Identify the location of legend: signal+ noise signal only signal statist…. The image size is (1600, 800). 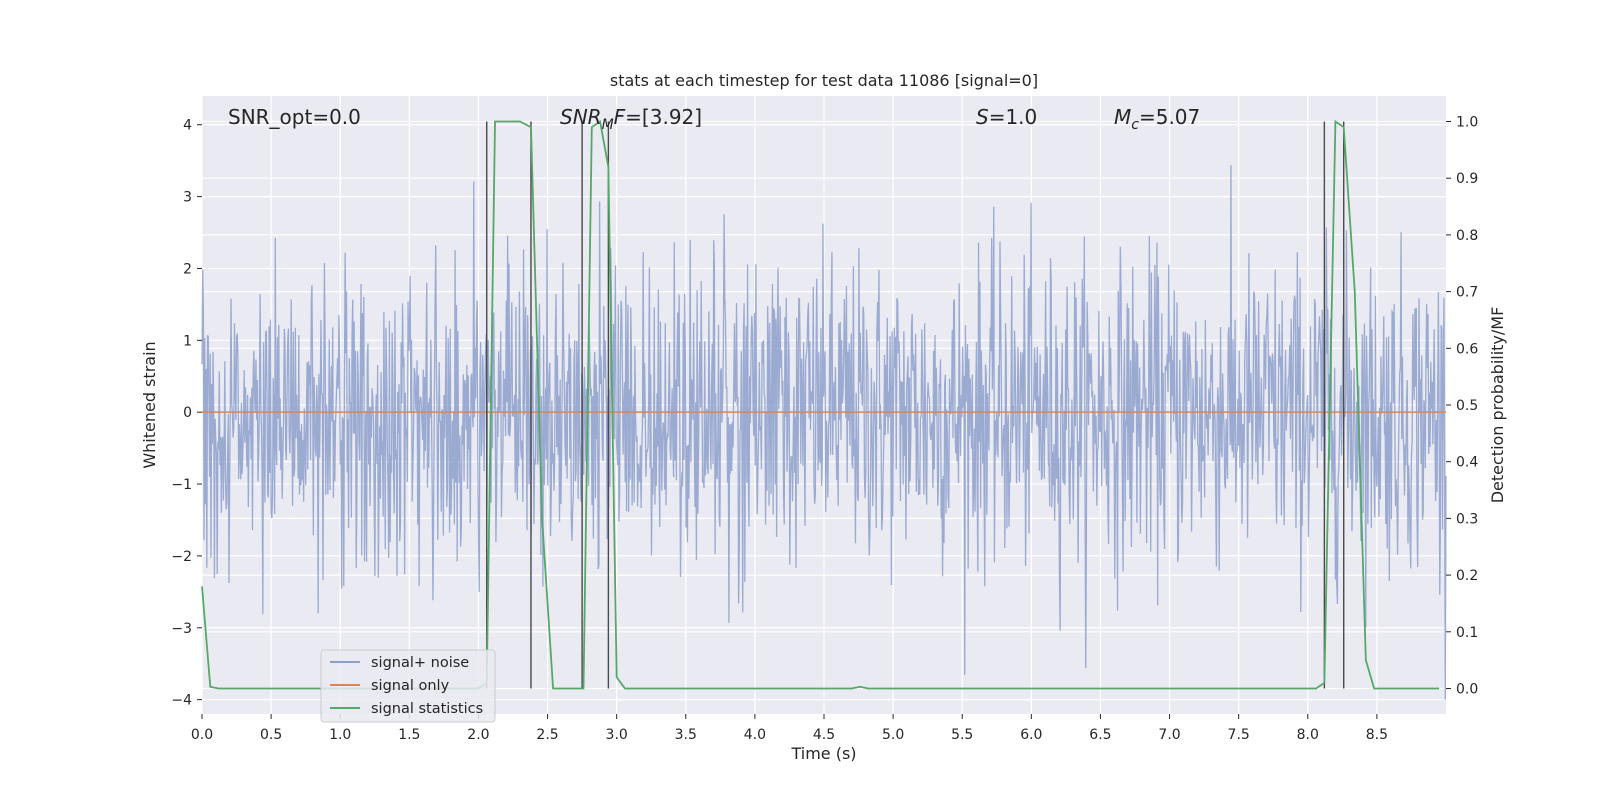
(408, 686).